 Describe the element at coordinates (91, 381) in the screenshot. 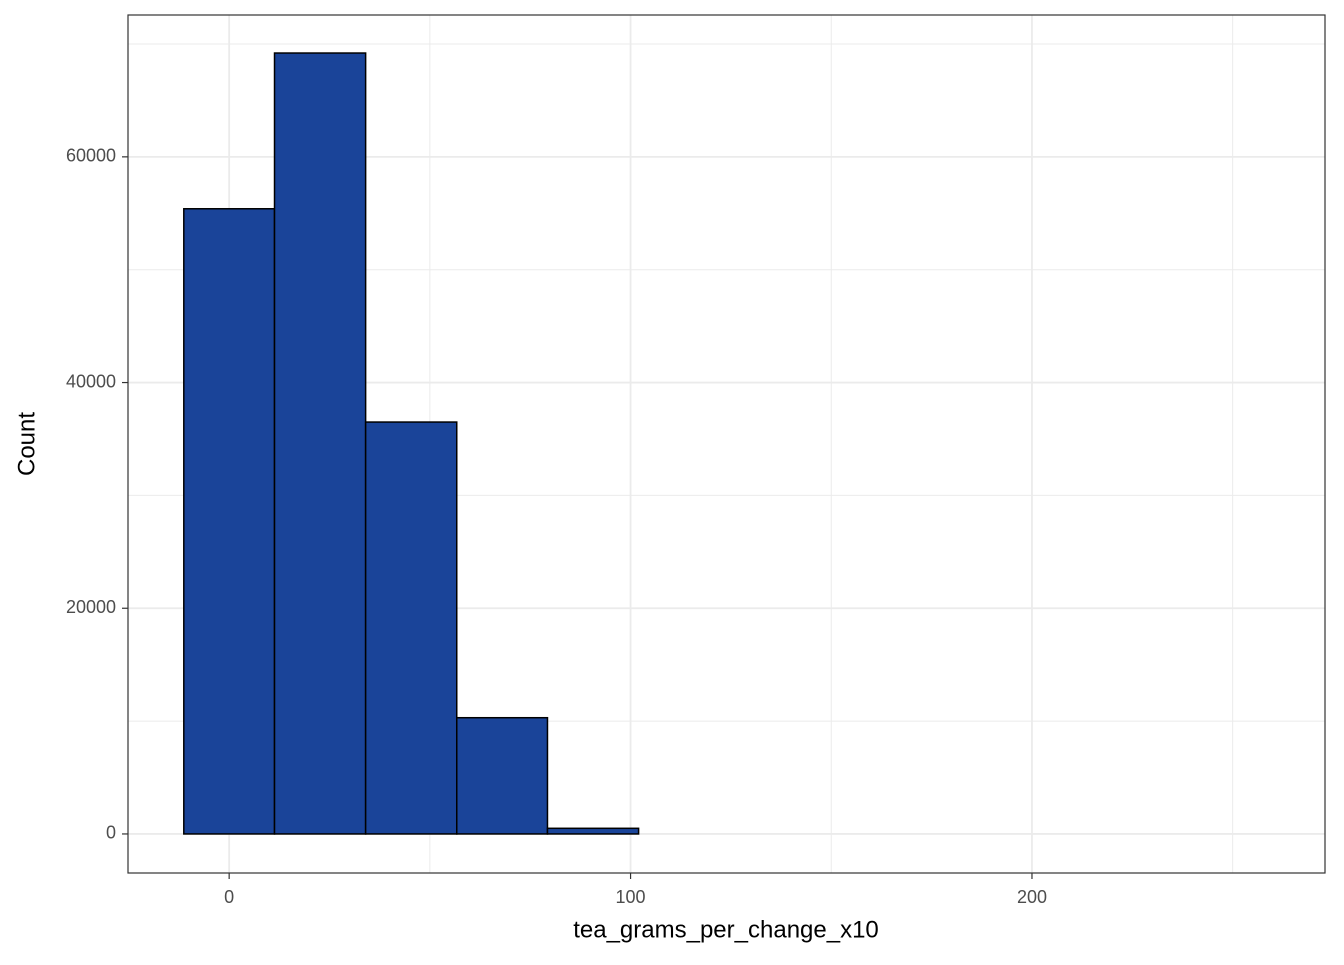

I see `y-tick-label: 40000` at that location.